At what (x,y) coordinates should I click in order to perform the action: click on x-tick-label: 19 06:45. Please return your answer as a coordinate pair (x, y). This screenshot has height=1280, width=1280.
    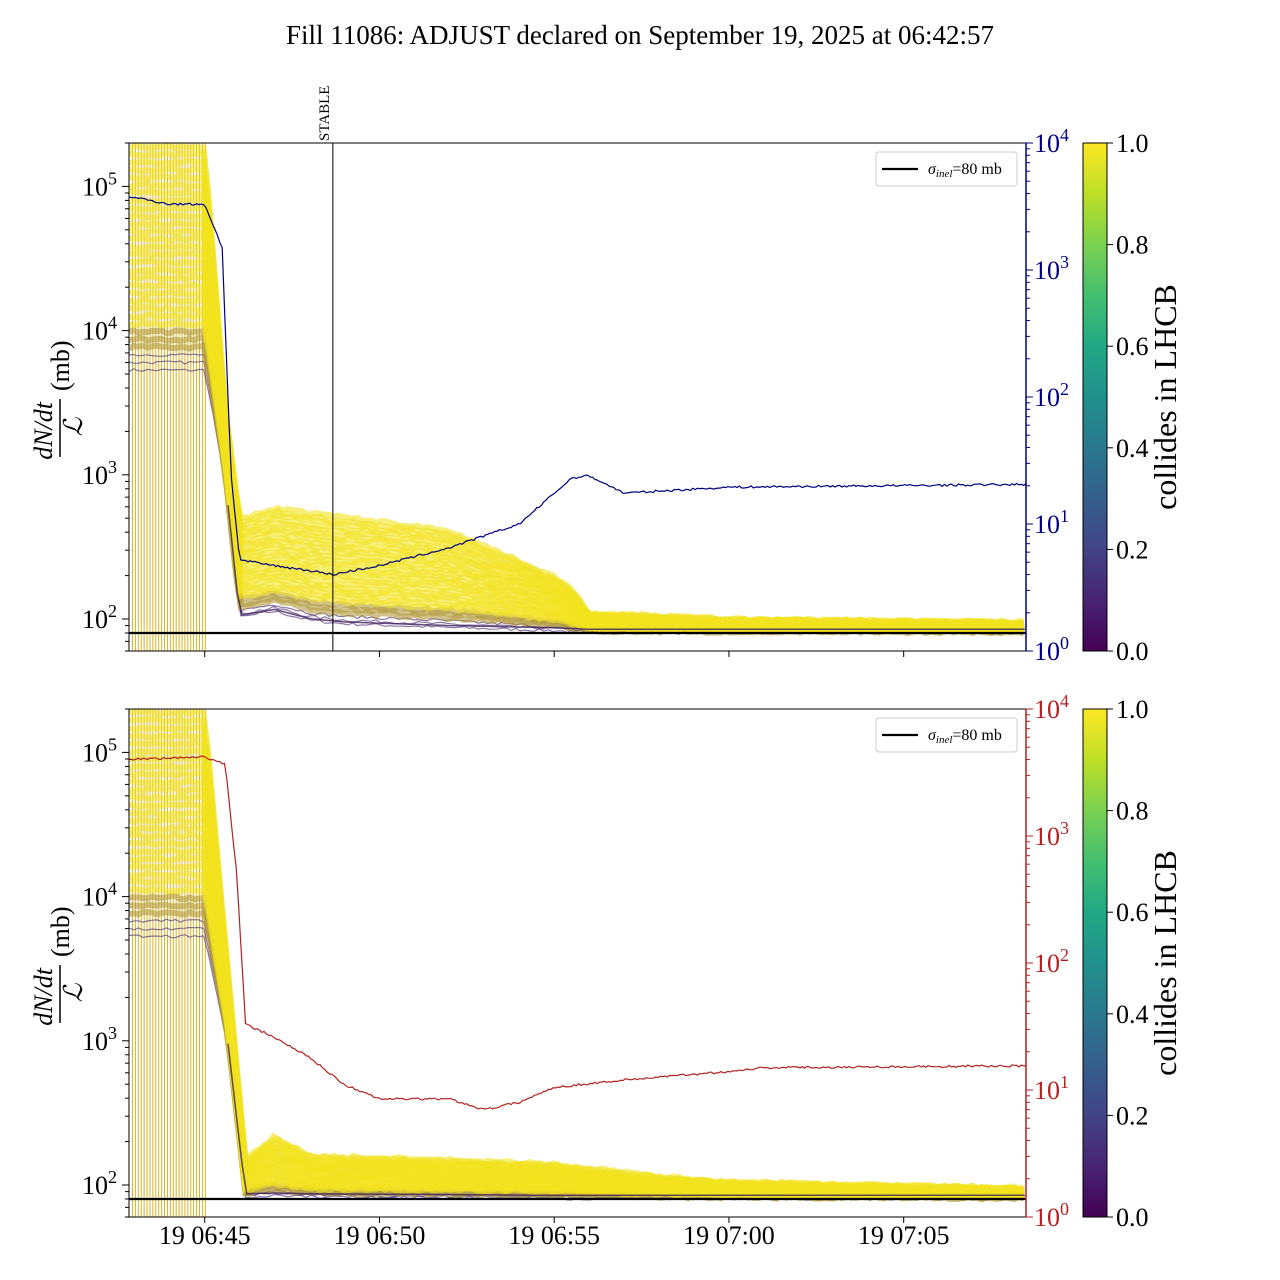
    Looking at the image, I should click on (205, 1235).